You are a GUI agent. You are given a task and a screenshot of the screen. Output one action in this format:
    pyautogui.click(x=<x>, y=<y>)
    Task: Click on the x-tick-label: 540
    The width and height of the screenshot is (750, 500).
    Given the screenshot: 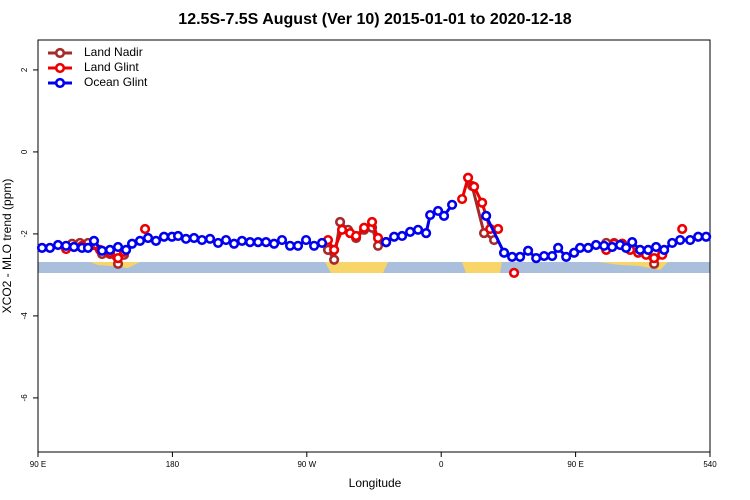 What is the action you would take?
    pyautogui.click(x=710, y=464)
    